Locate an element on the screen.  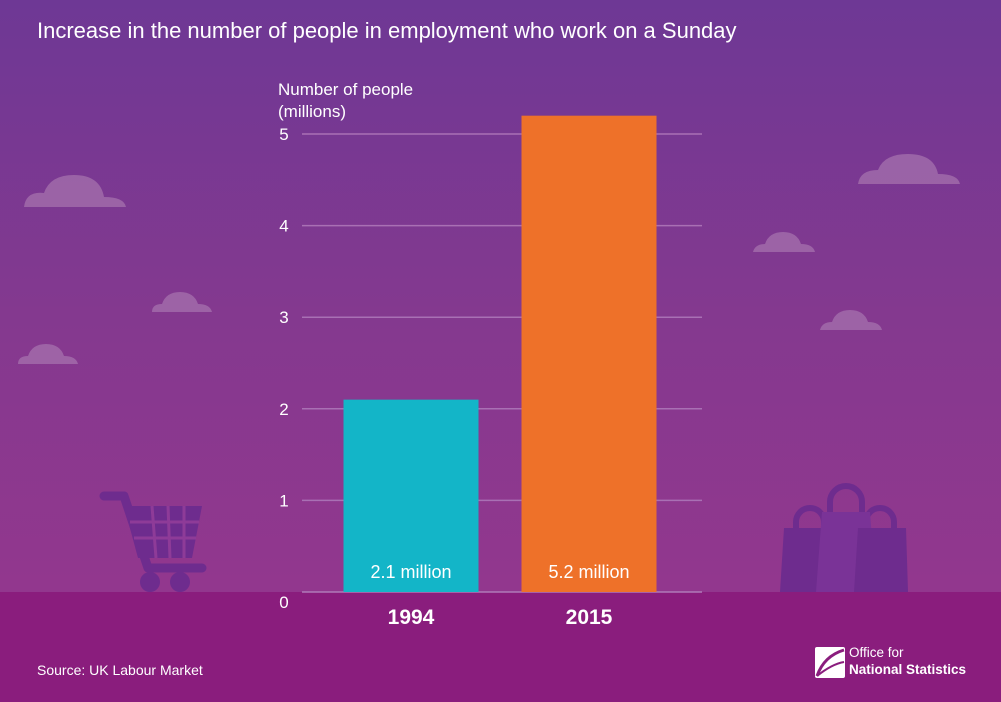
data-label-1994: 2.1 million is located at coordinates (410, 572).